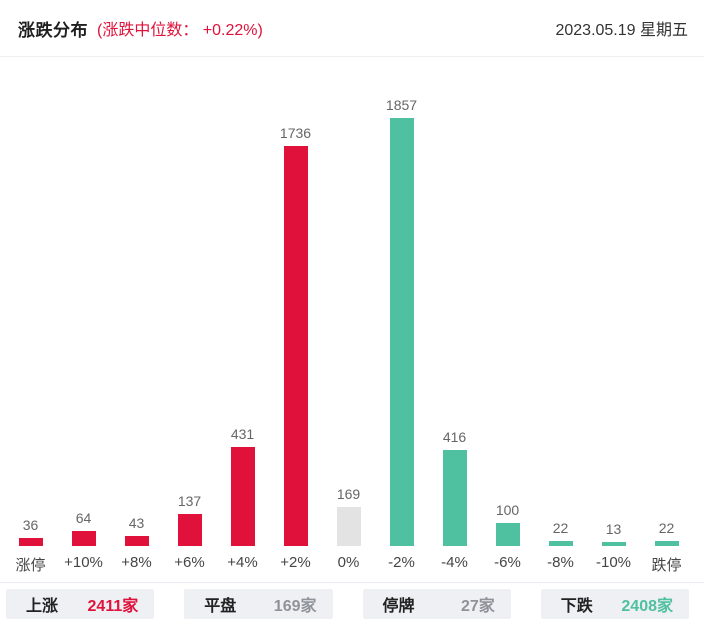 This screenshot has width=704, height=619. Describe the element at coordinates (30, 319) in the screenshot. I see `bar-column: 36 涨停` at that location.